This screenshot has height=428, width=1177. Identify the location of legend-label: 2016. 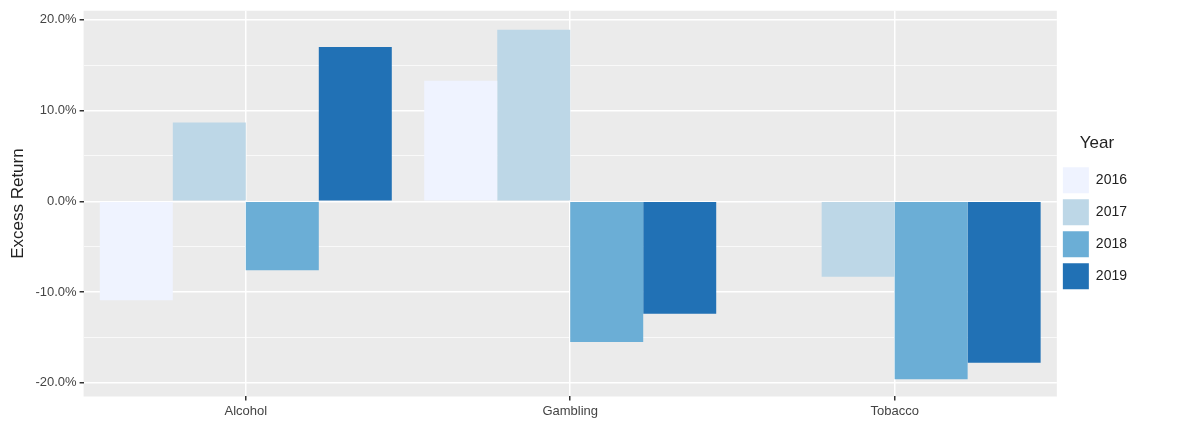
(1111, 179).